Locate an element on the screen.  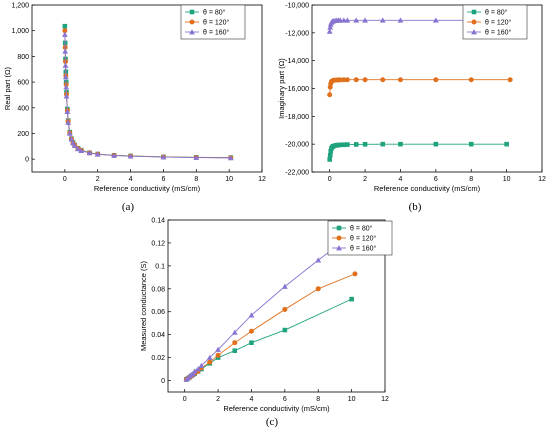
panel-label: (a) is located at coordinates (128, 207).